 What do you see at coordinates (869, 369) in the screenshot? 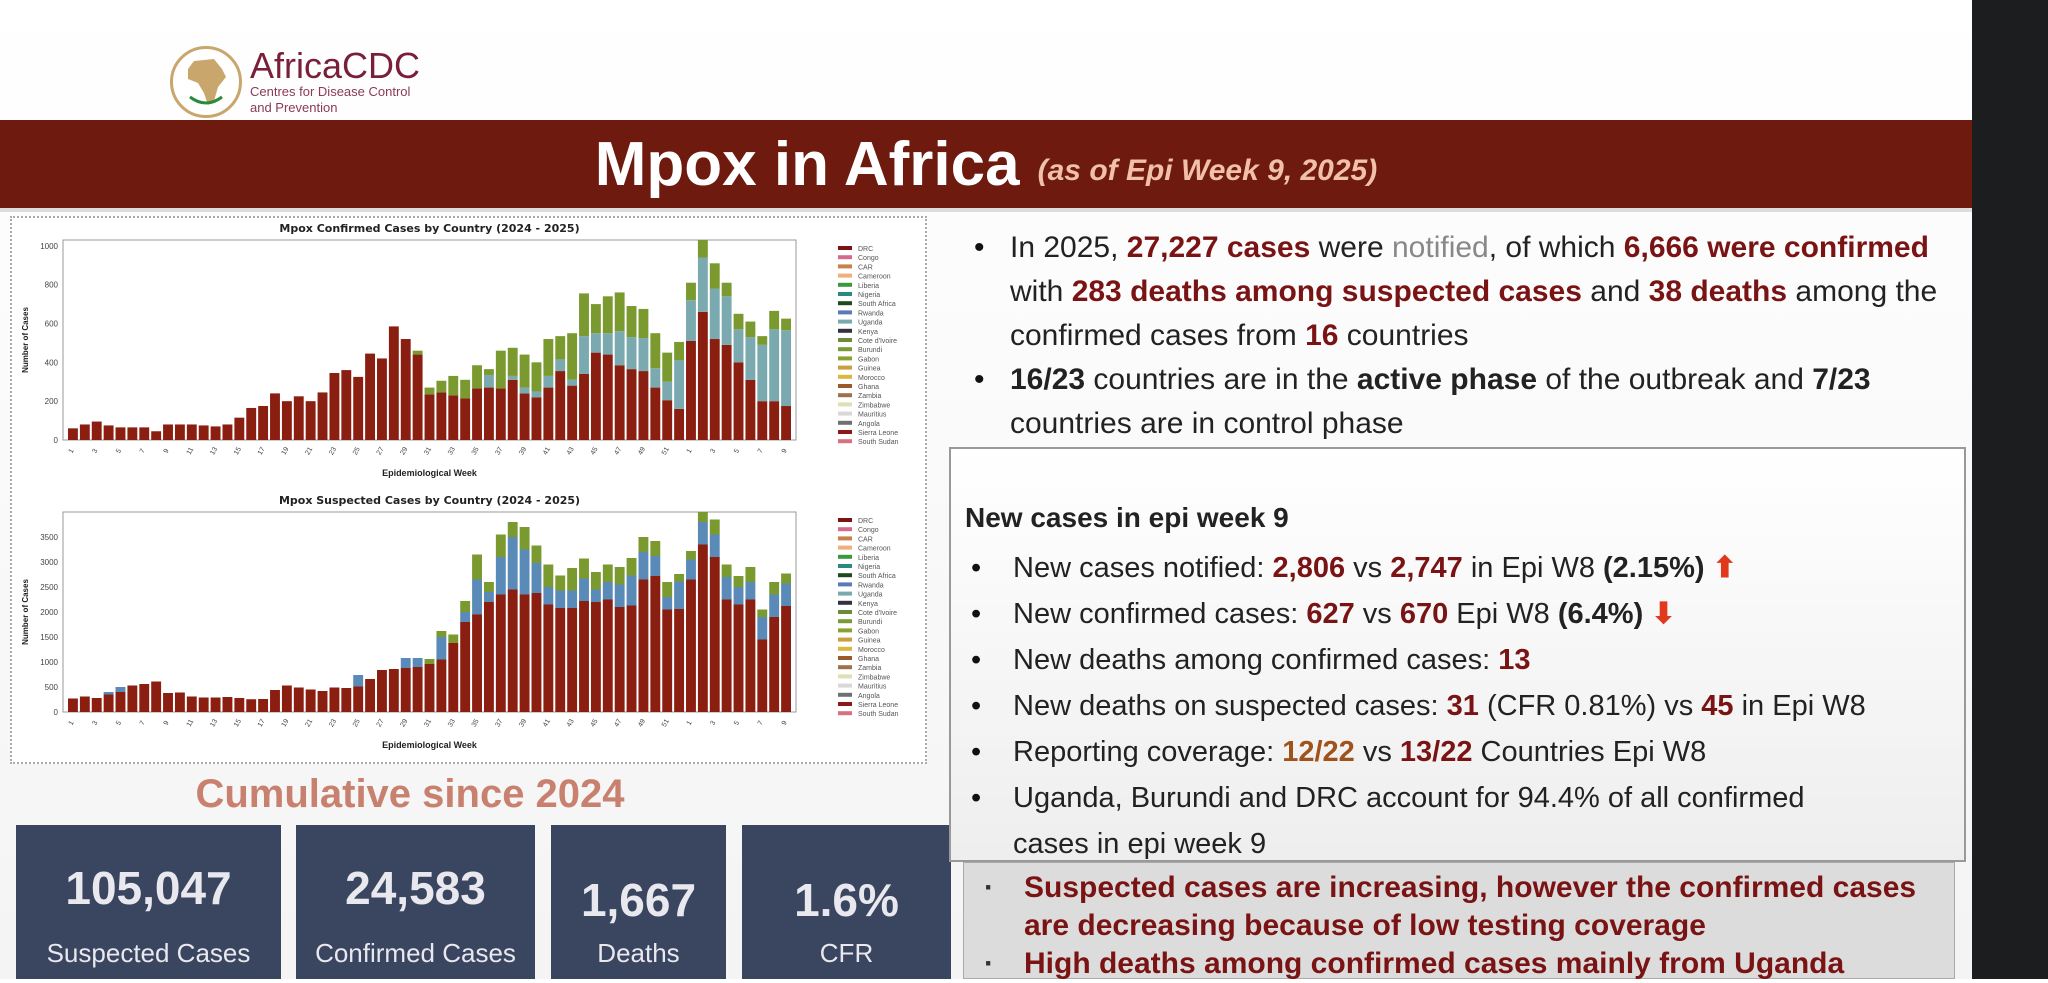
I see `legend-label: Guinea` at bounding box center [869, 369].